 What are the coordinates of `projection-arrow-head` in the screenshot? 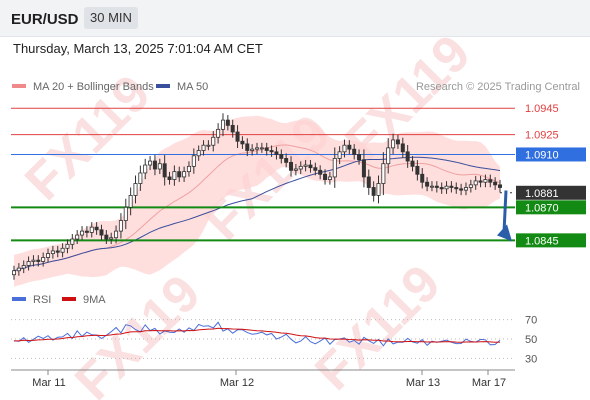 It's located at (504, 233).